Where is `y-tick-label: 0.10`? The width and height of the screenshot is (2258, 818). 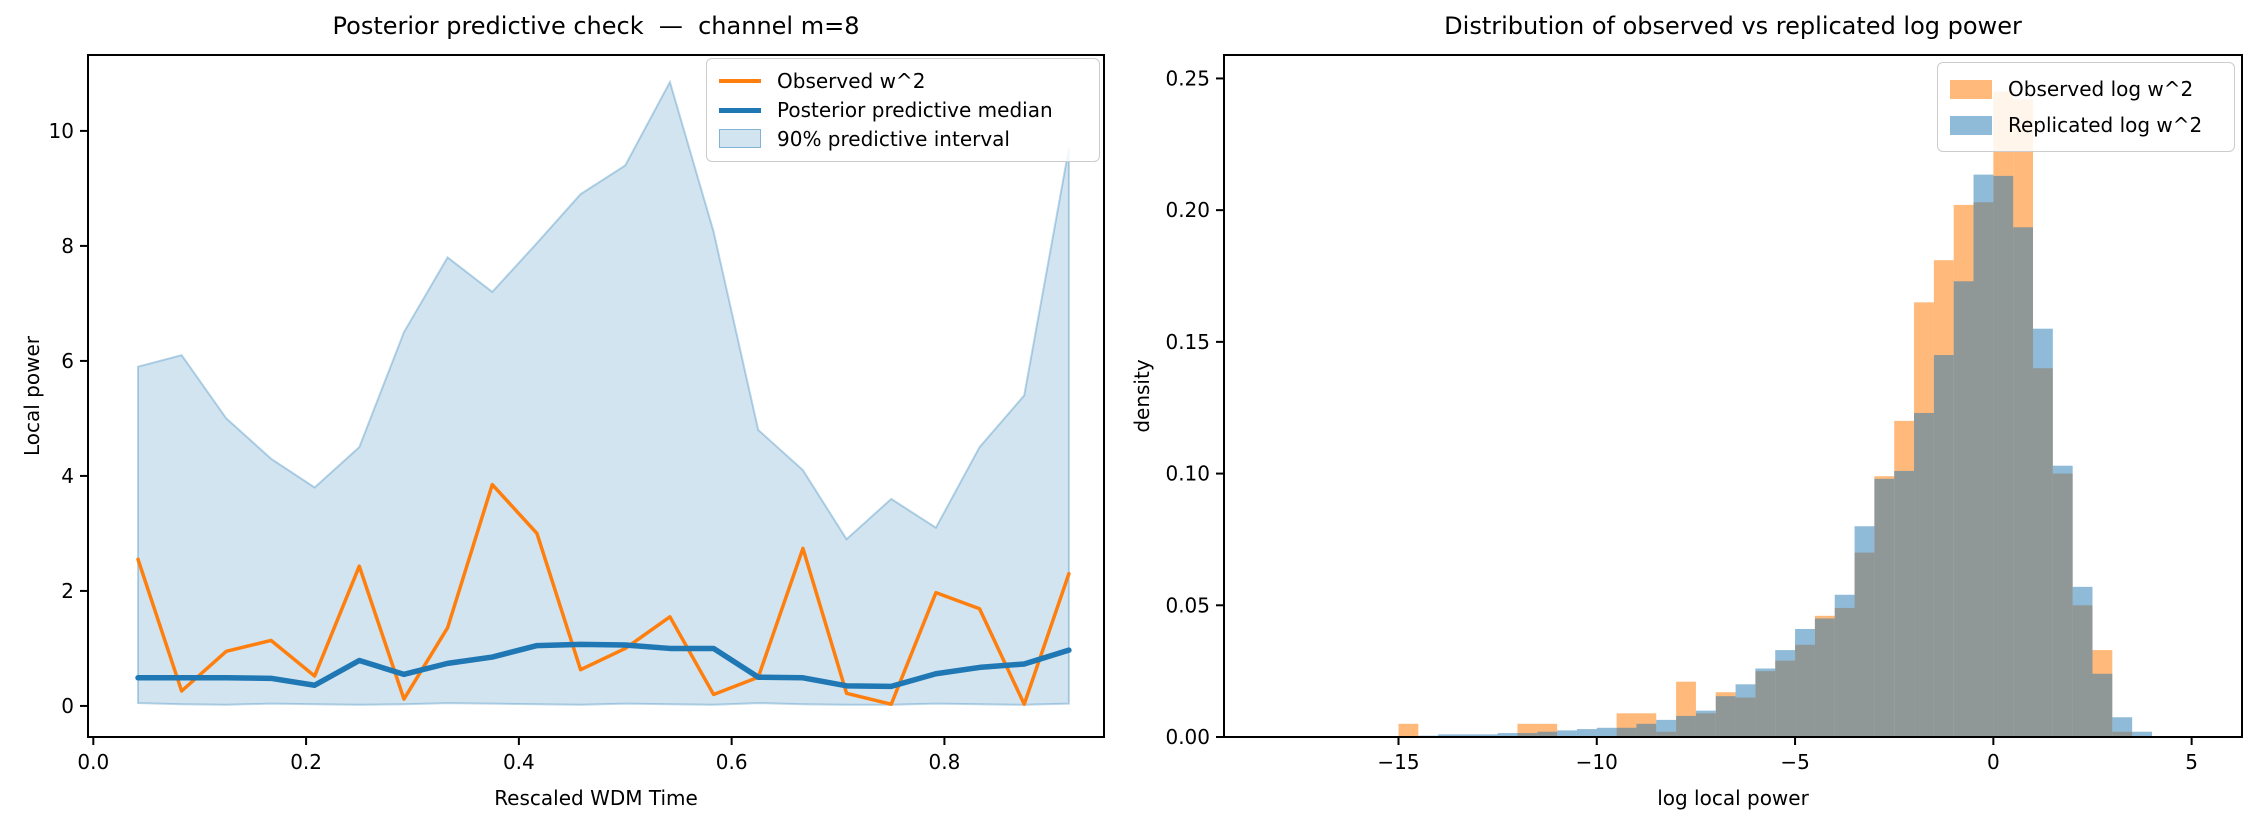
y-tick-label: 0.10 is located at coordinates (1187, 474).